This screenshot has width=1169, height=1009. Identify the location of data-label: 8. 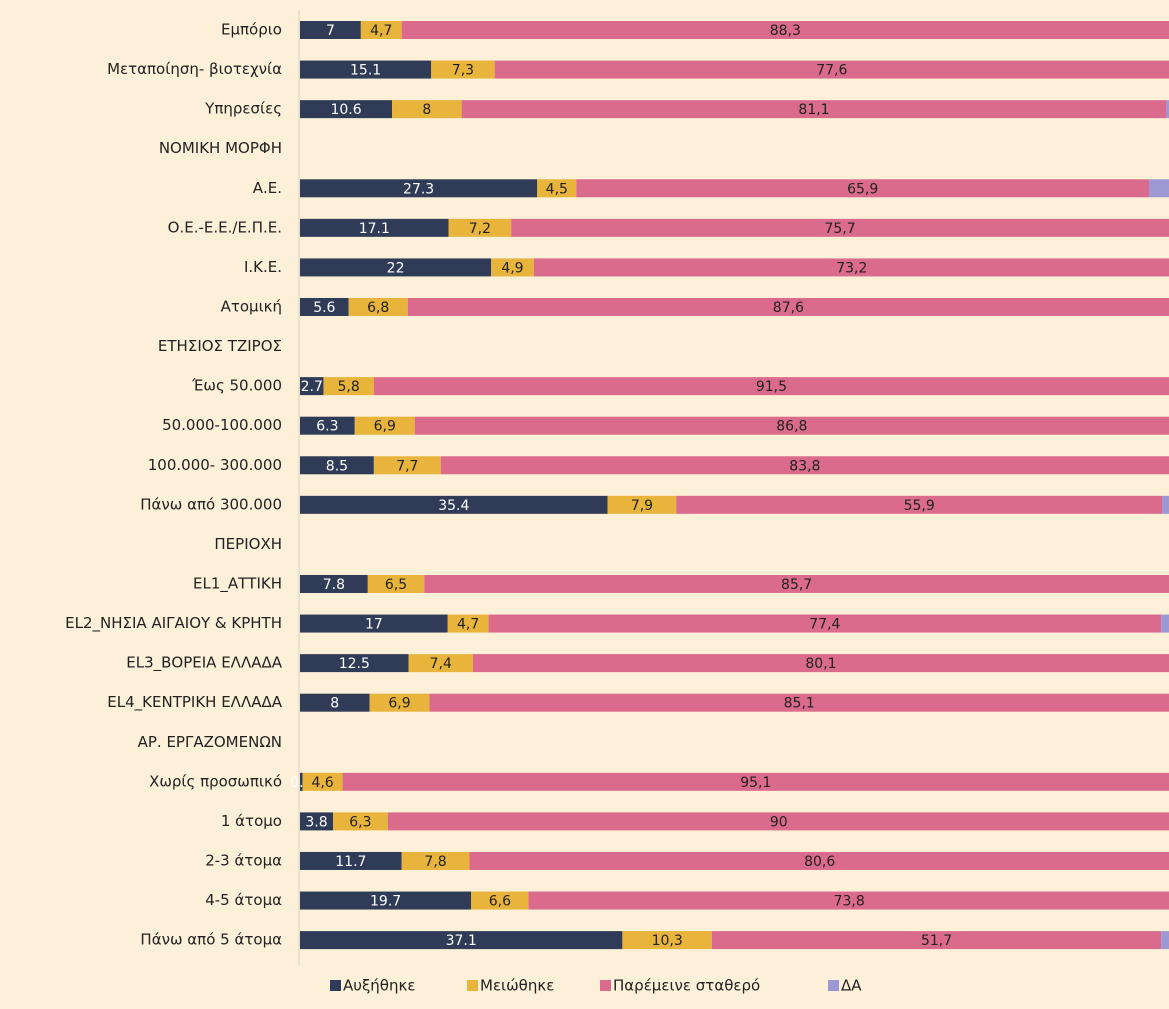
(426, 110).